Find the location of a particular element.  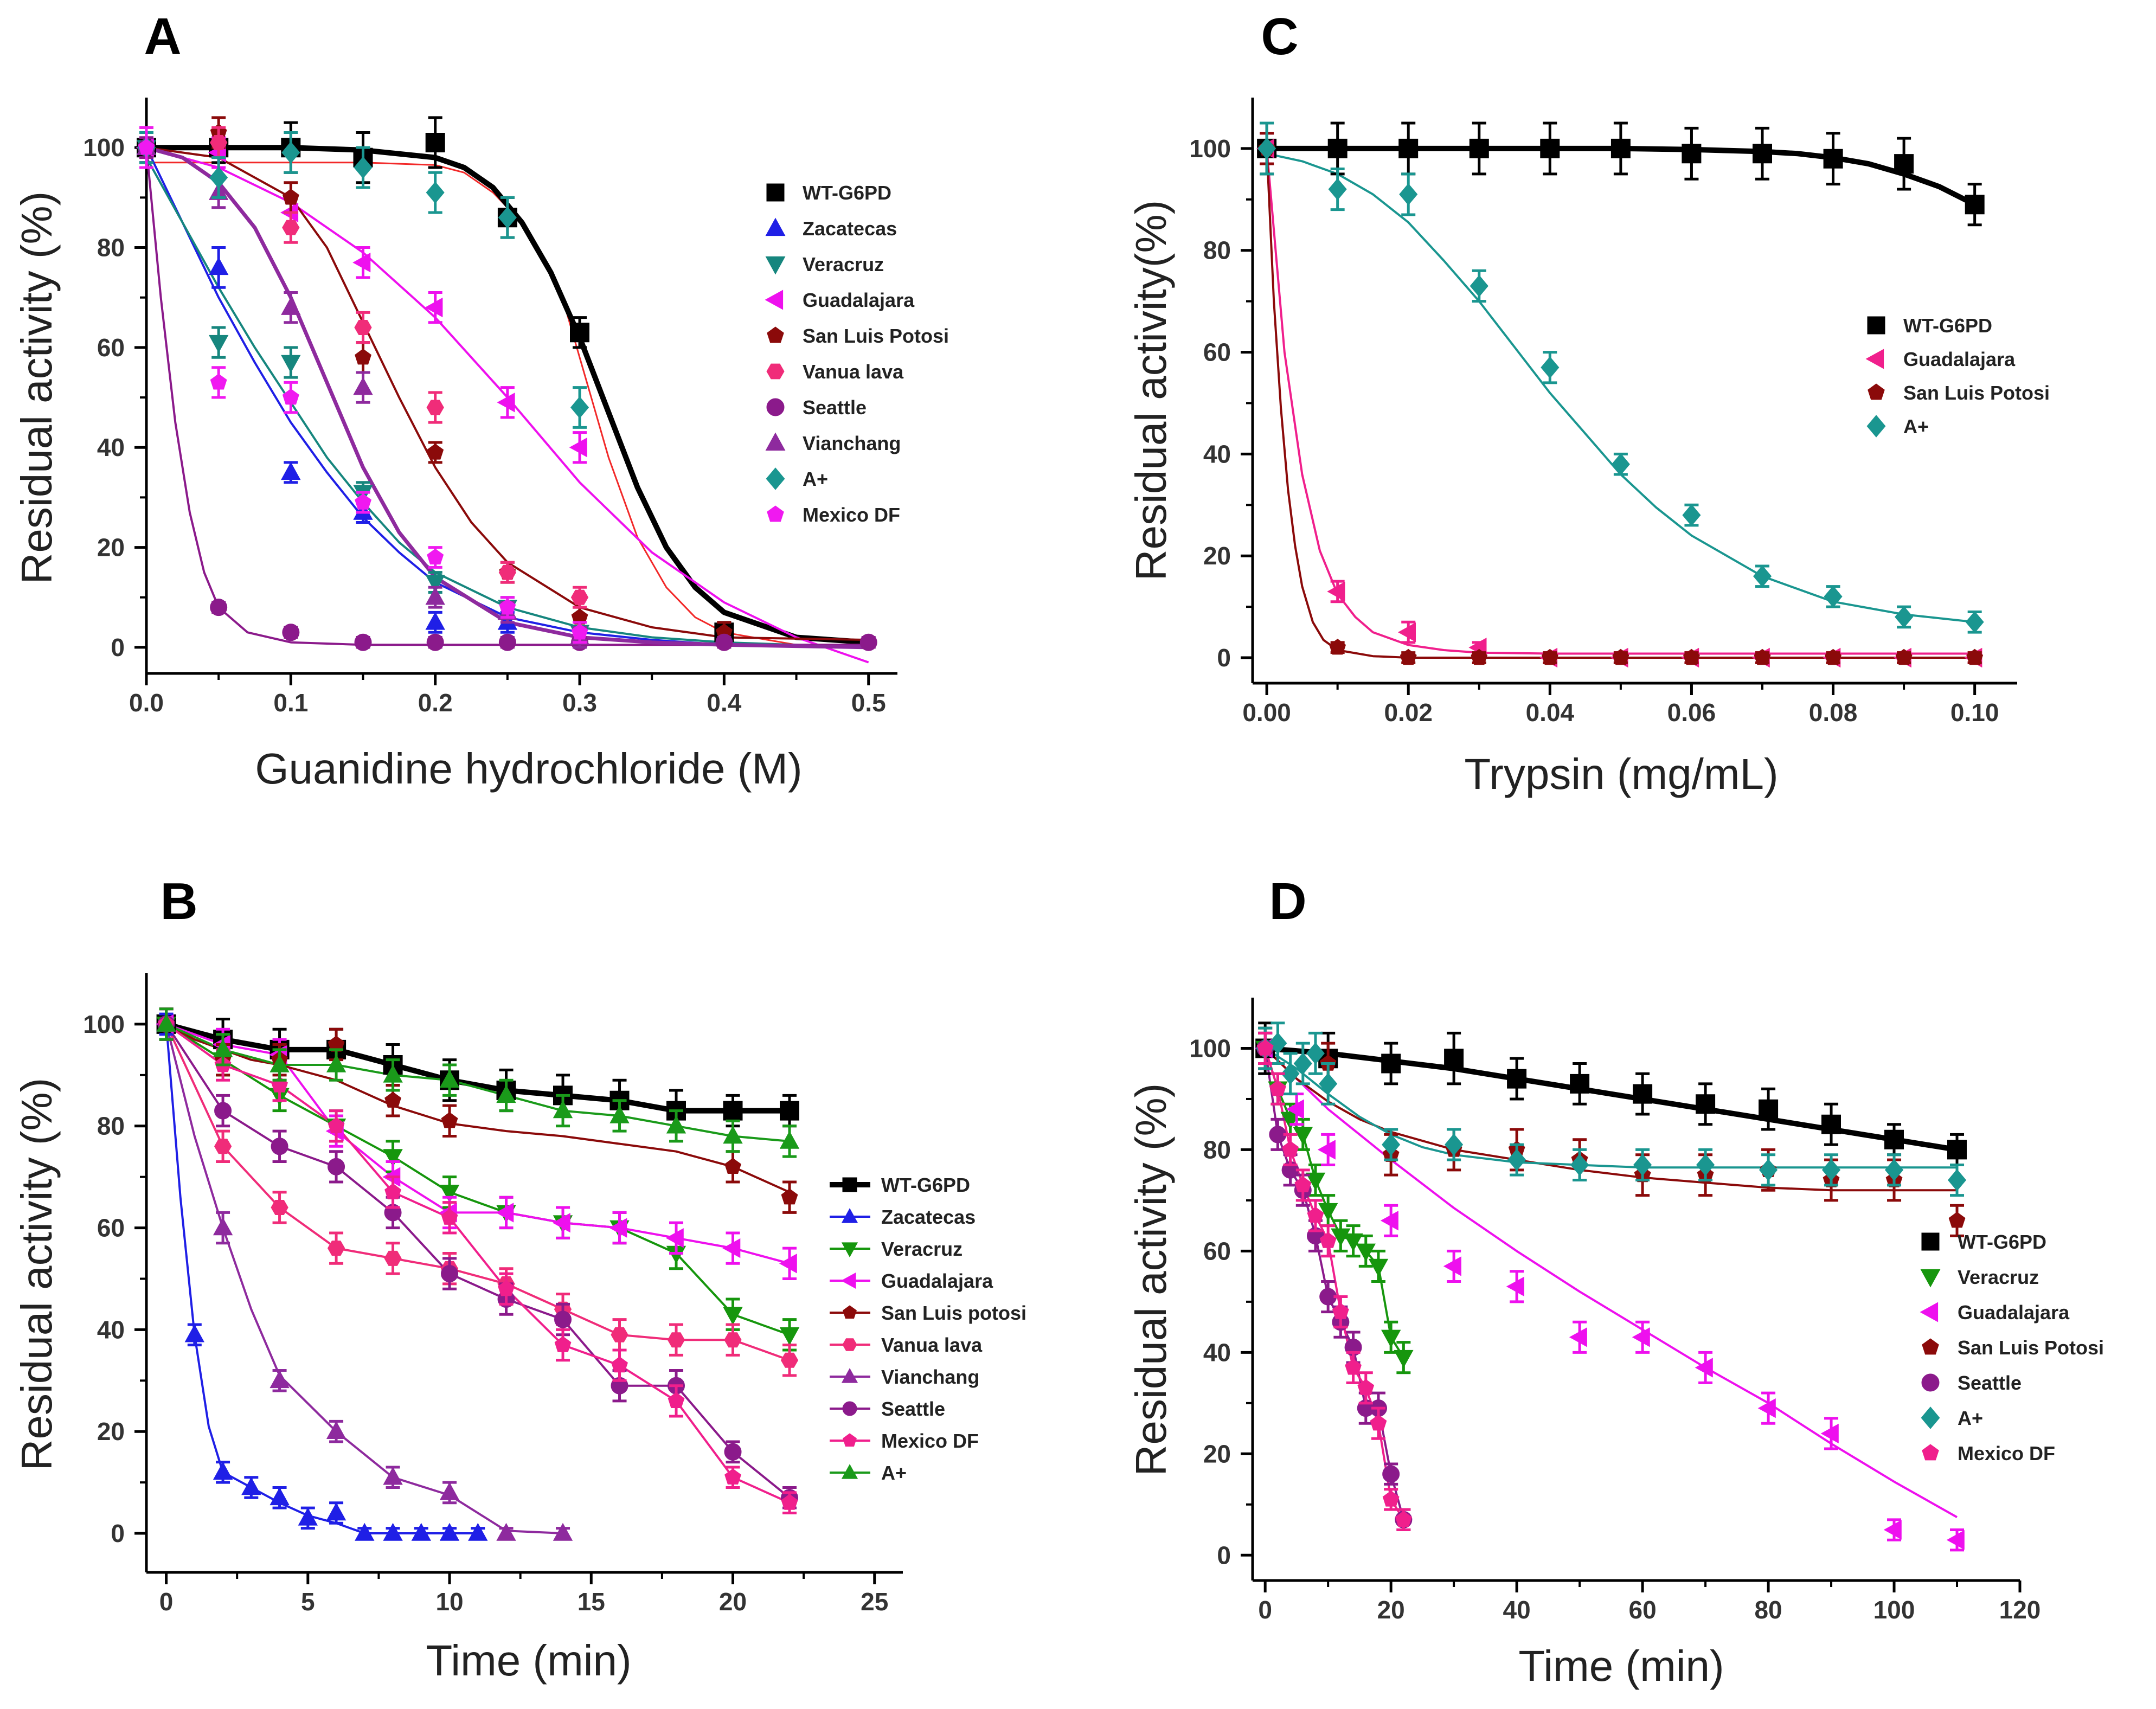

legend-item-guadalajara: Guadalajara is located at coordinates (840, 300).